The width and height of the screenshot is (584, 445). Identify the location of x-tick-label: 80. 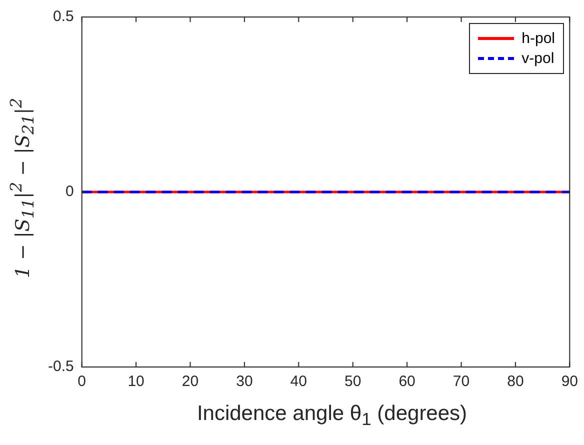
(515, 381).